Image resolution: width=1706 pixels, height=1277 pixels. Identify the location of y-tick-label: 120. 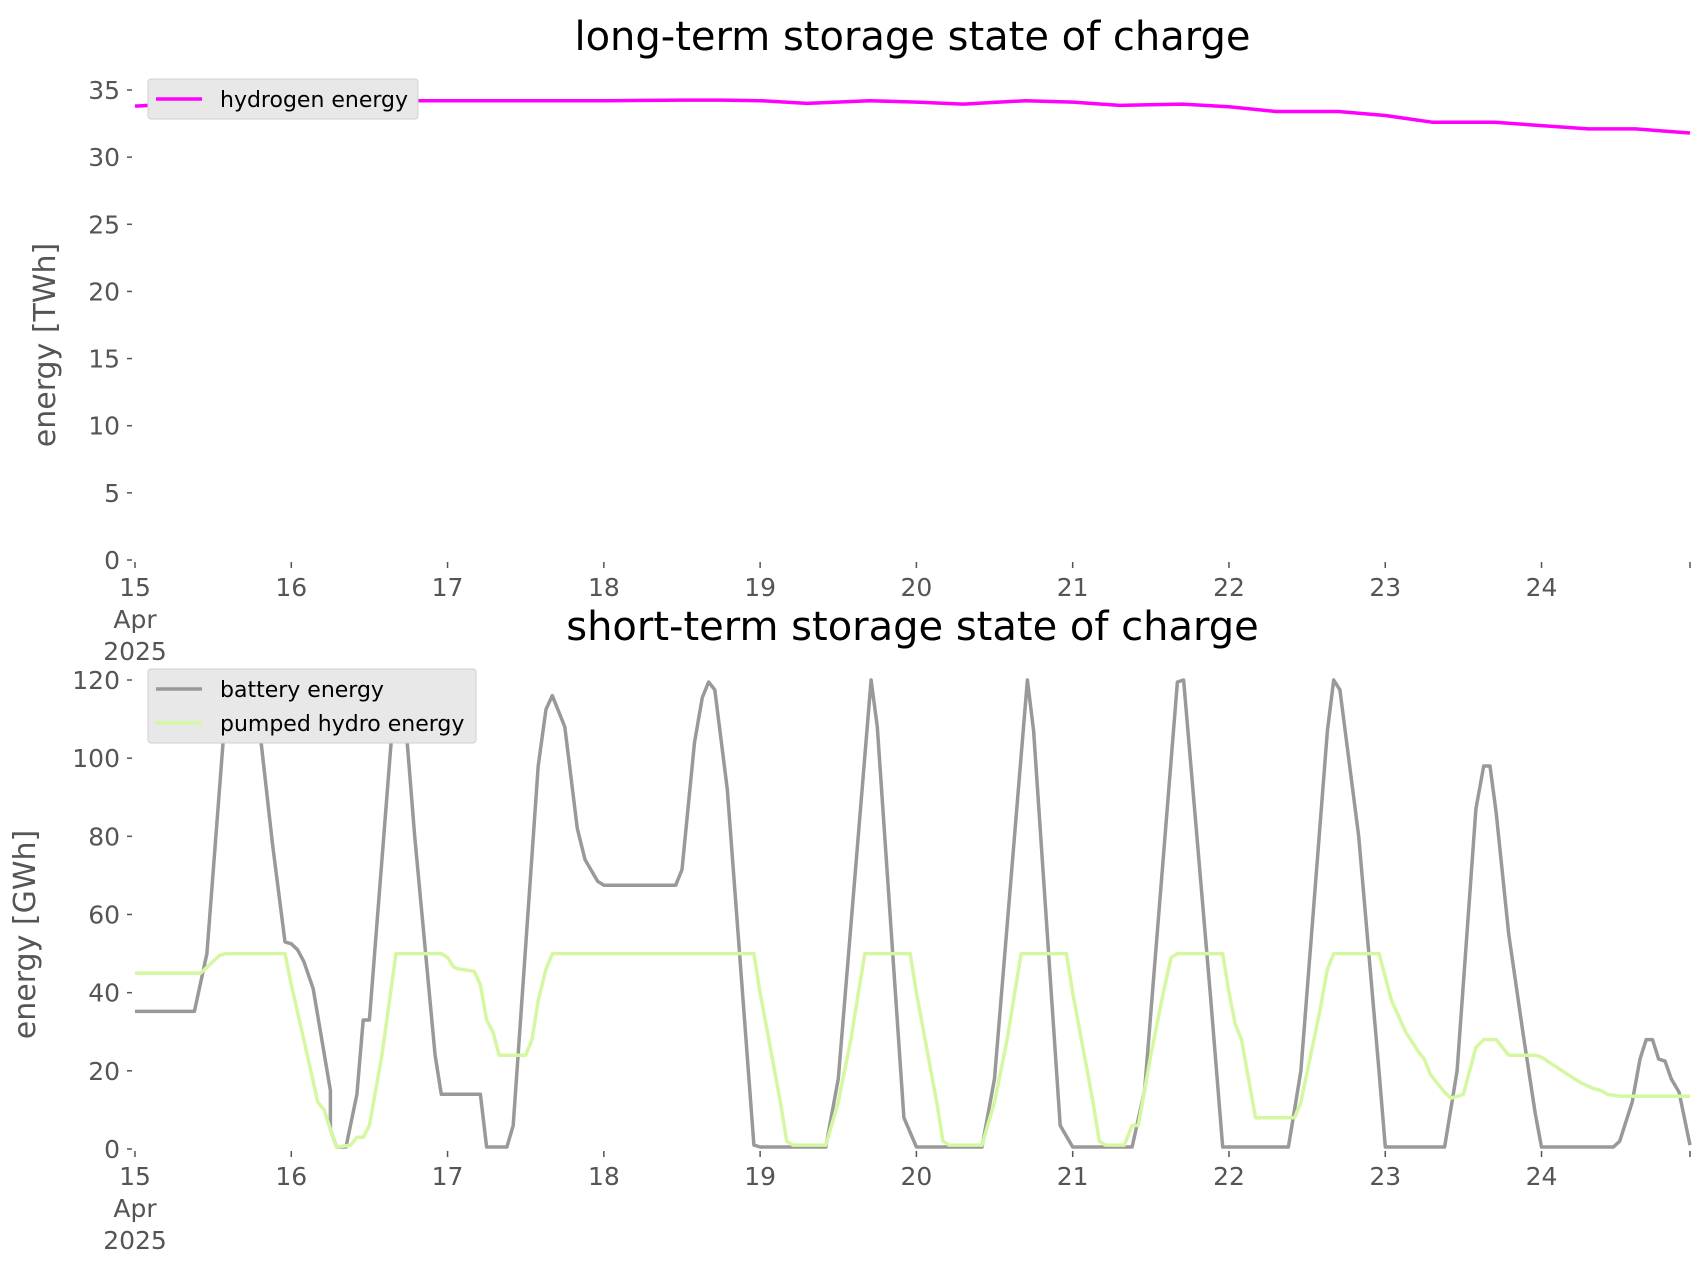
(96, 680).